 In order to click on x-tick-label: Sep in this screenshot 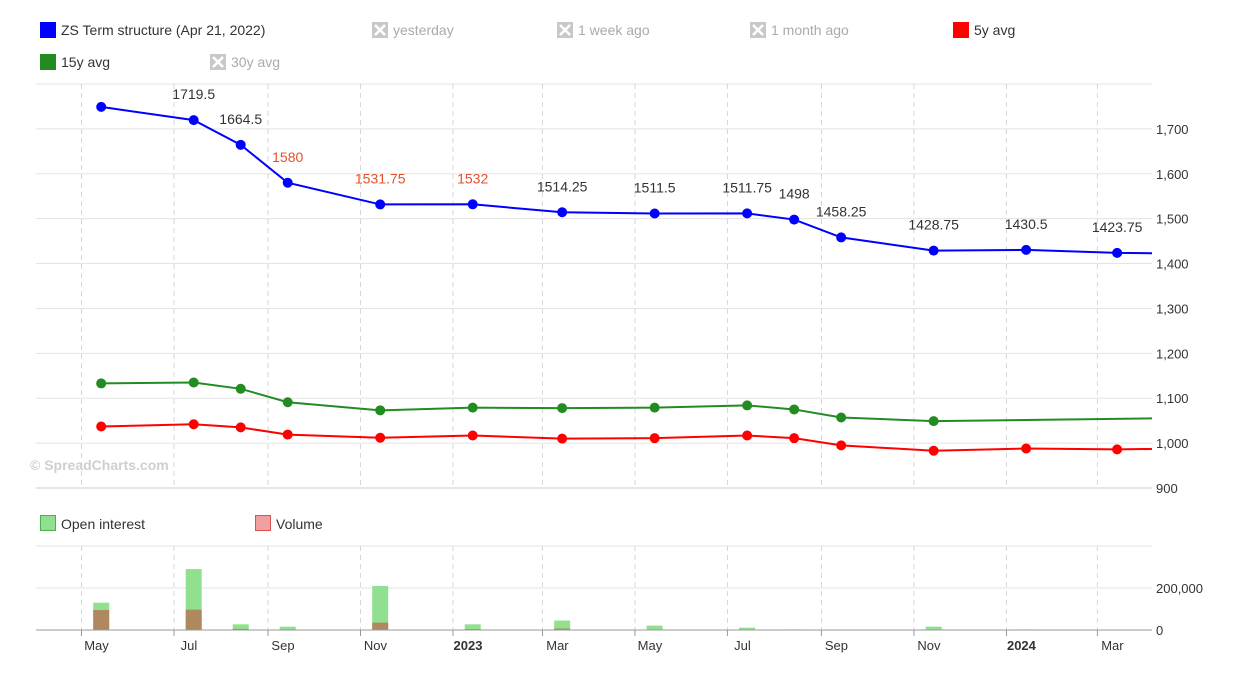, I will do `click(282, 645)`.